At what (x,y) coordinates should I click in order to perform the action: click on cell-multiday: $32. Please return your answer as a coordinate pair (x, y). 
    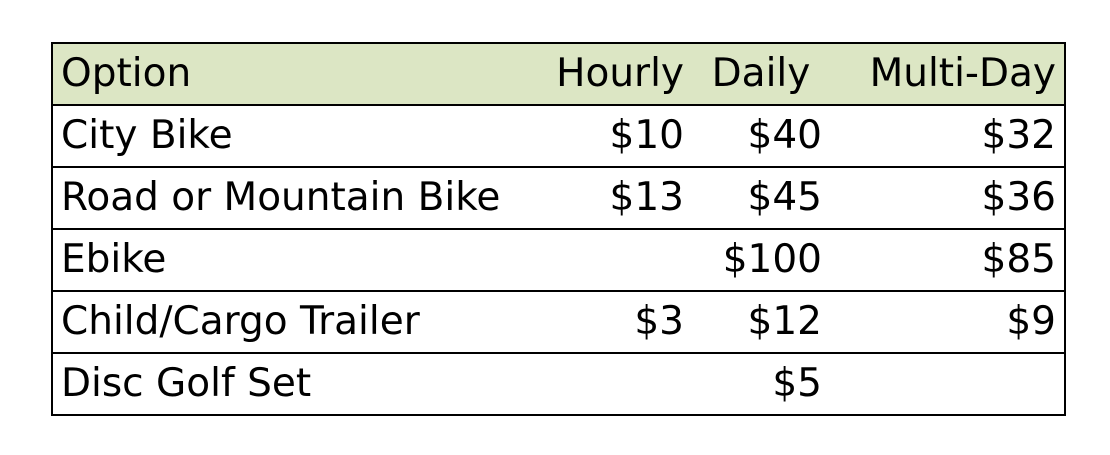
    Looking at the image, I should click on (947, 135).